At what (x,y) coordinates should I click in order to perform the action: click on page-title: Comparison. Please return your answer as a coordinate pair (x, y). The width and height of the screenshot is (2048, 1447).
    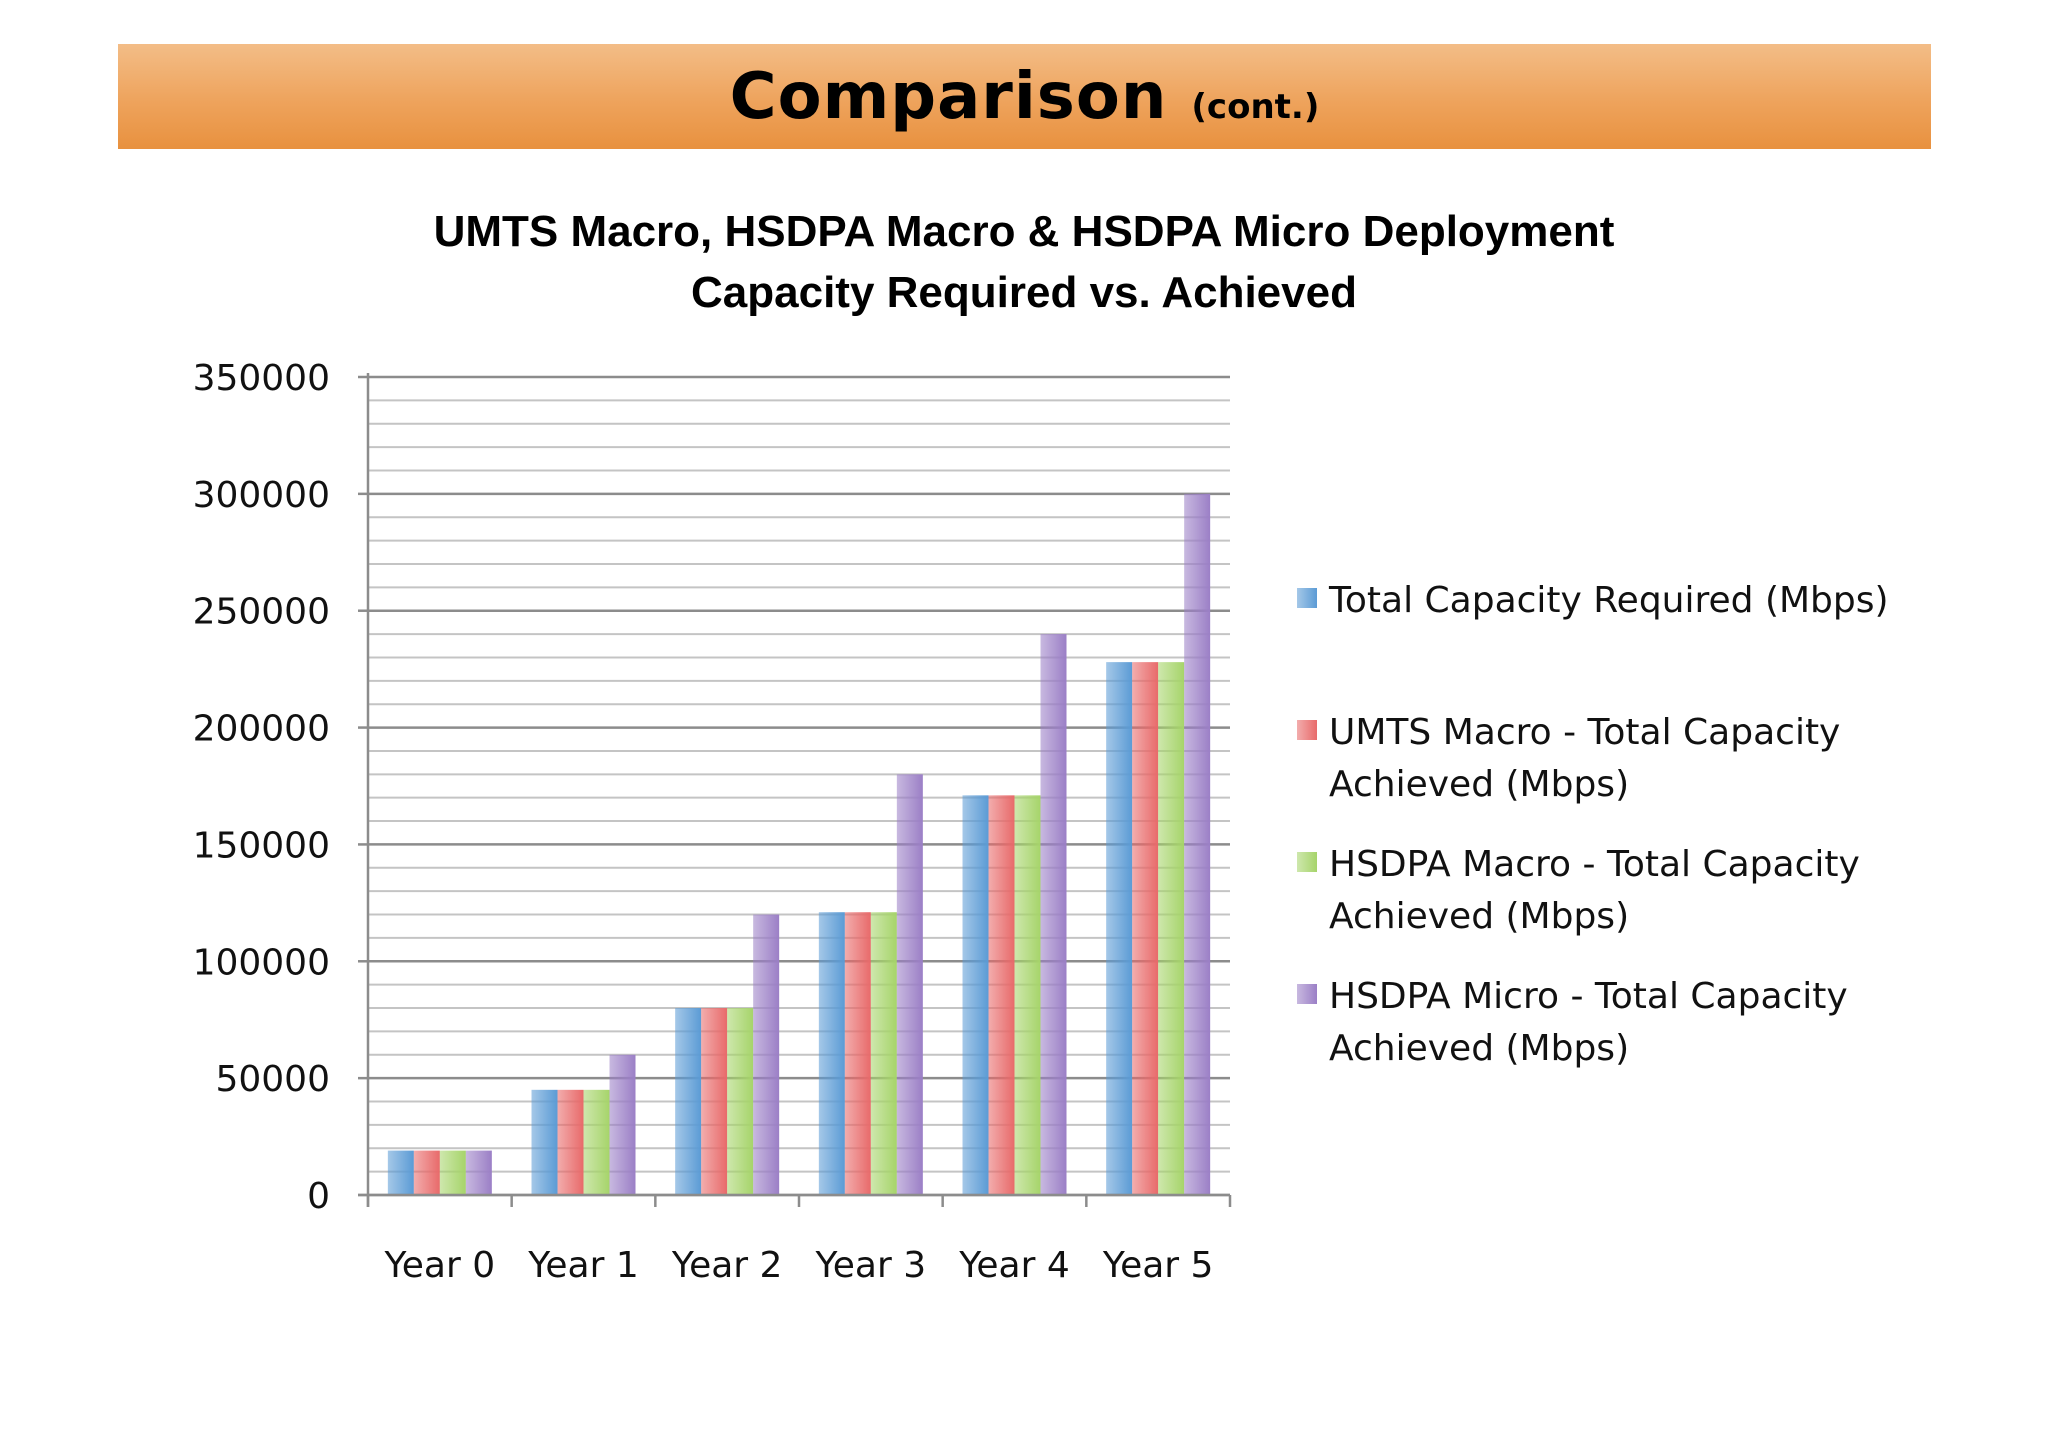
    Looking at the image, I should click on (948, 96).